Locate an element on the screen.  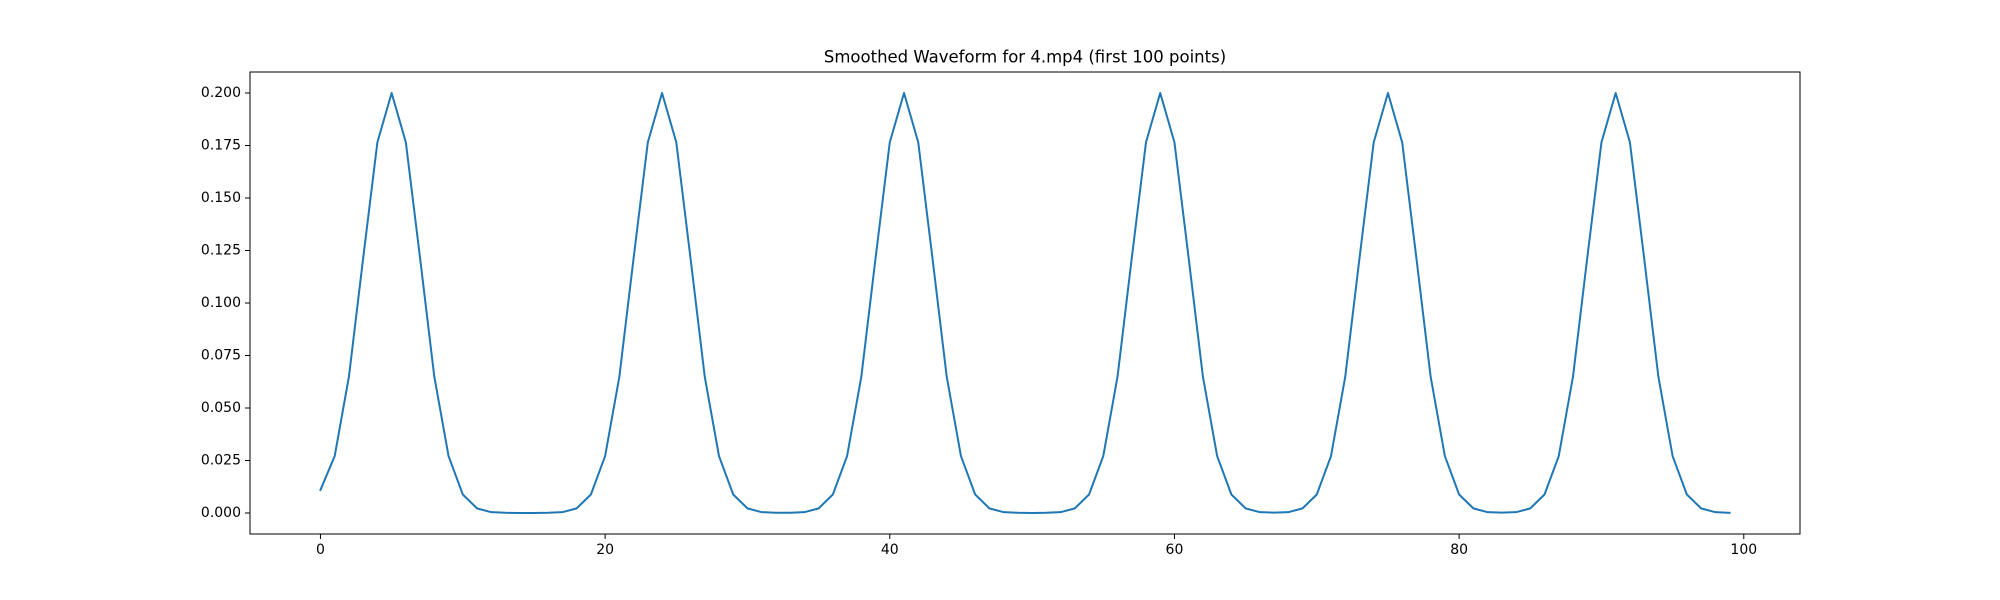
y-tick-label: 0.000 is located at coordinates (221, 513).